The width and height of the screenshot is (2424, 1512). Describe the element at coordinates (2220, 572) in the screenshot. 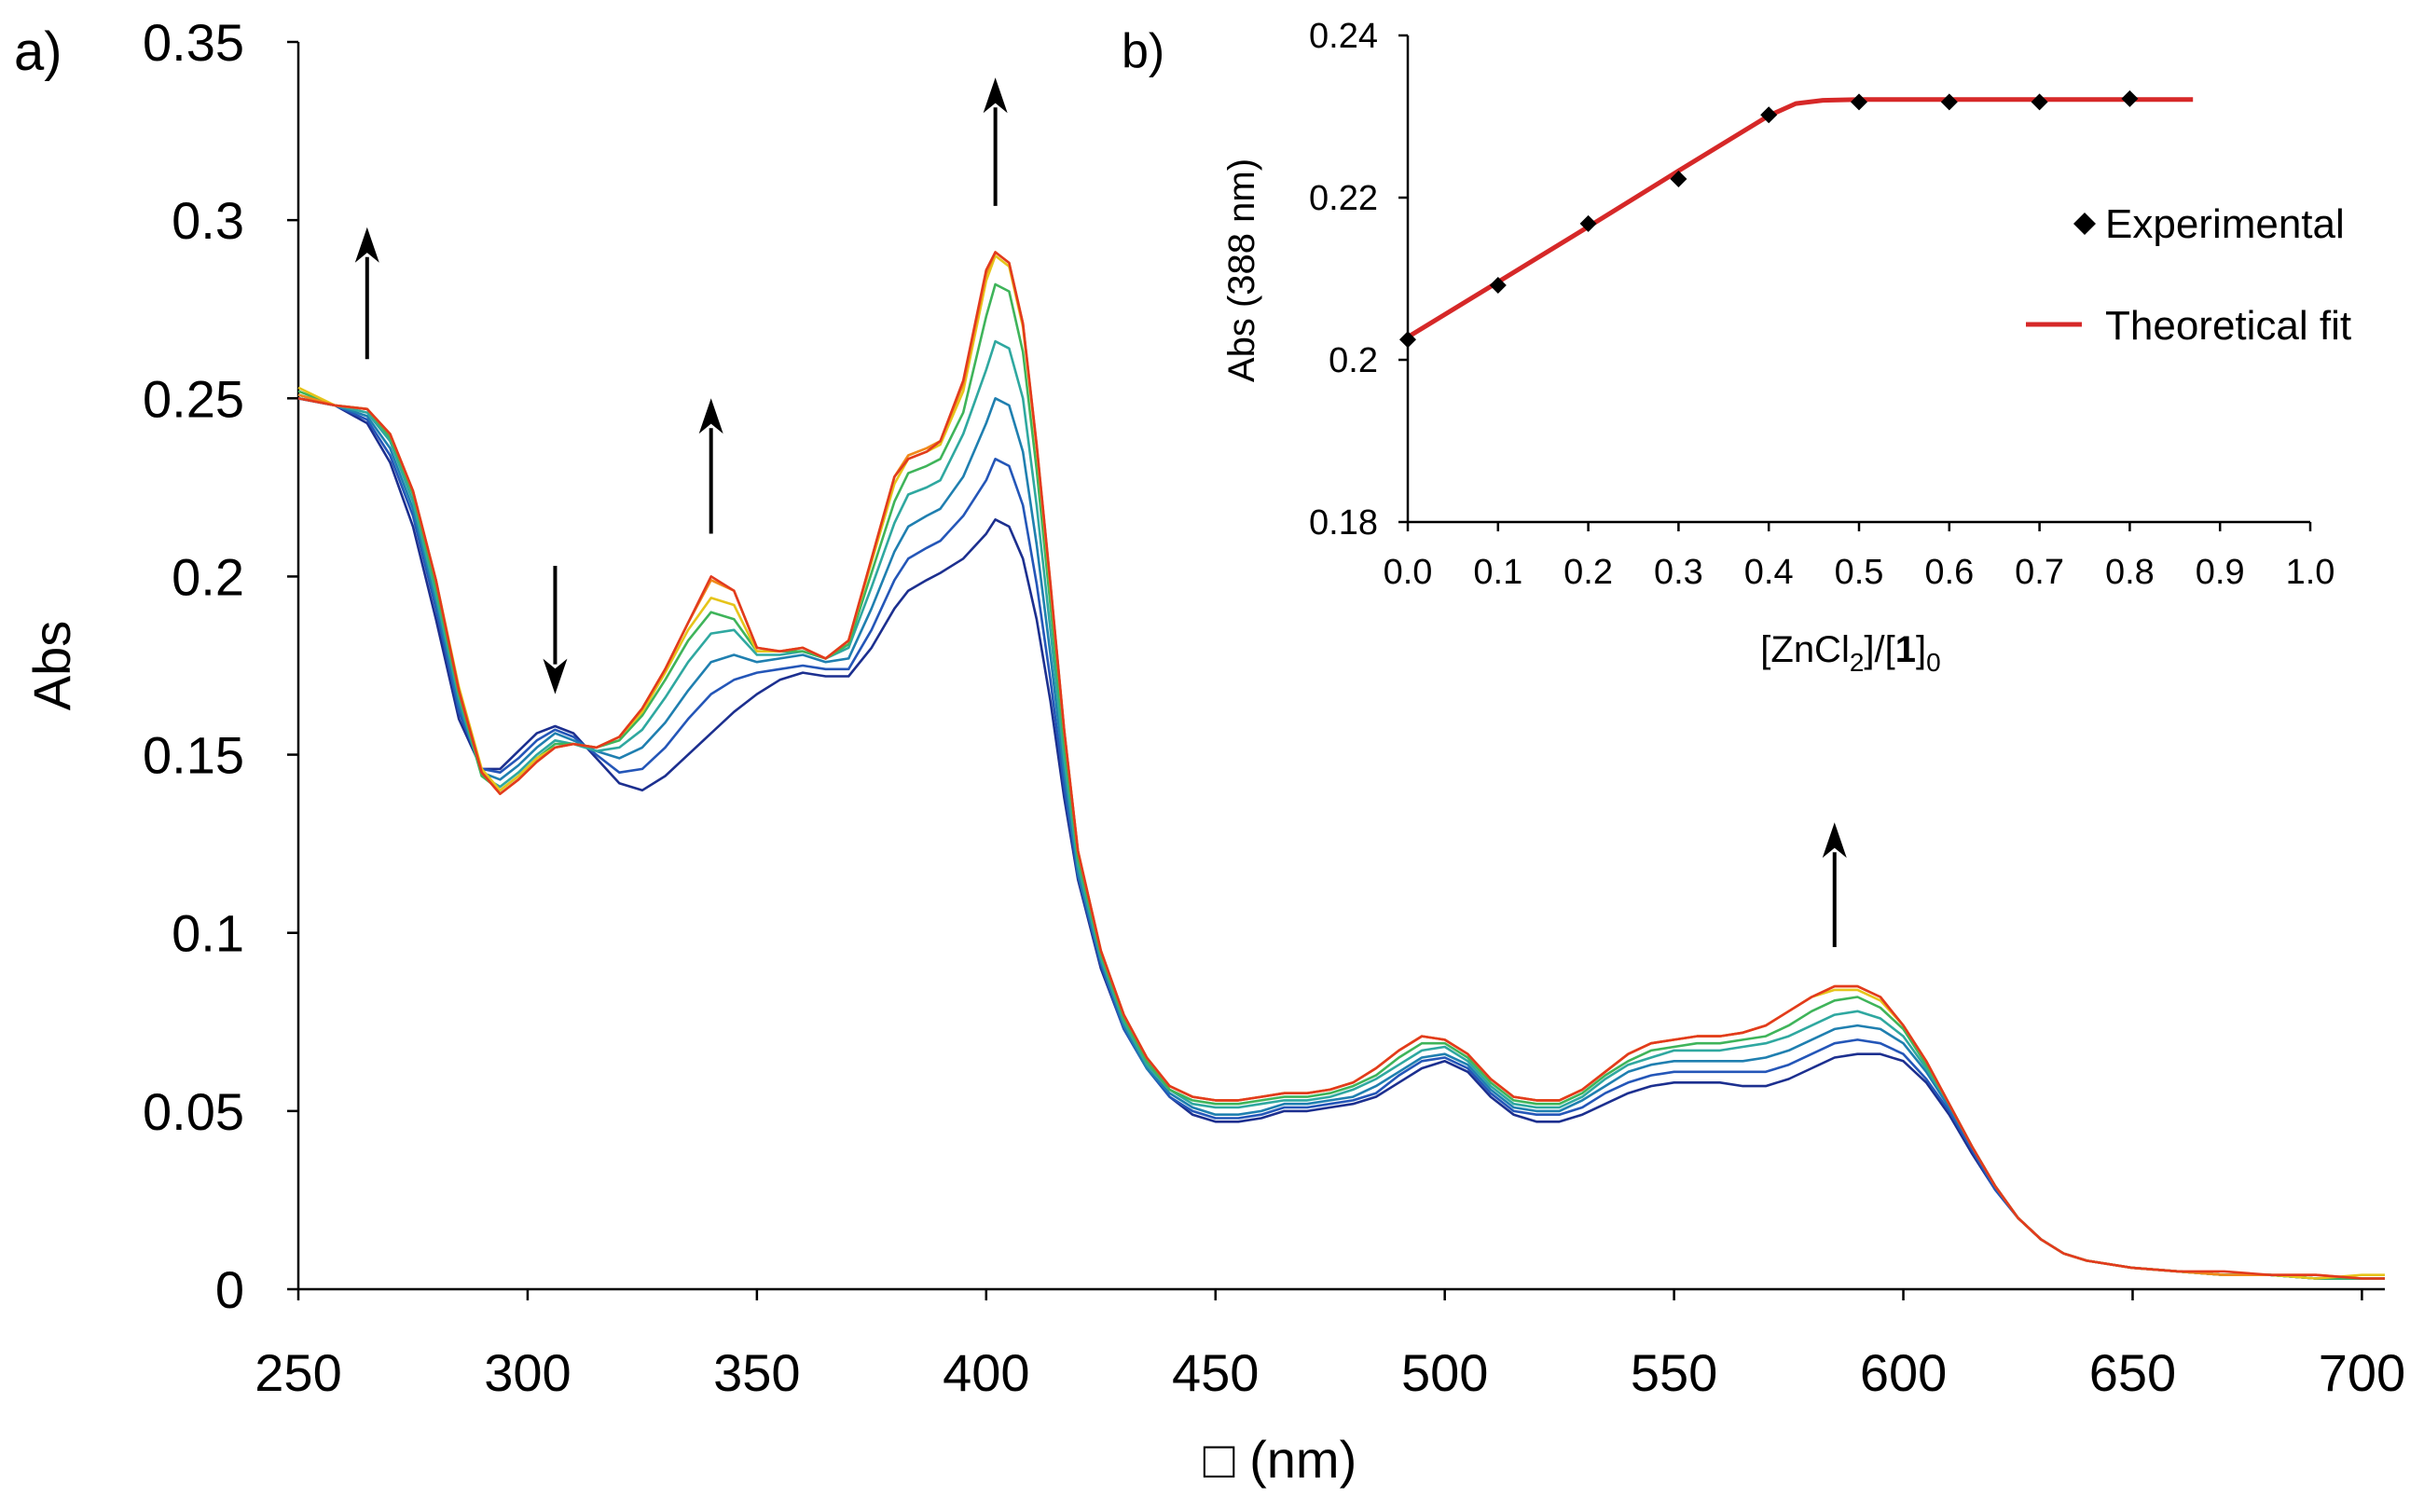

I see `b-x-tick-label: 0.9` at that location.